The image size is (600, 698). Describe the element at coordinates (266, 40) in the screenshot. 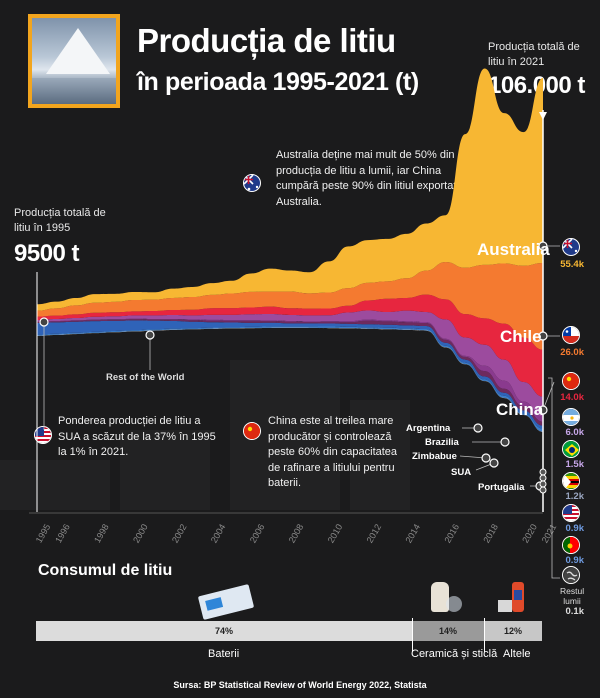

I see `page-title: Producția de litiu` at that location.